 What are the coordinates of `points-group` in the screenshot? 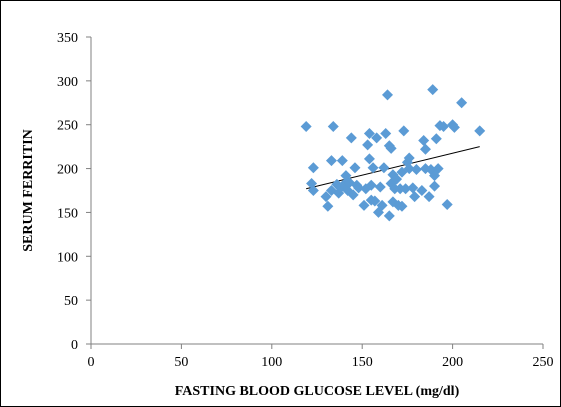 It's located at (393, 153).